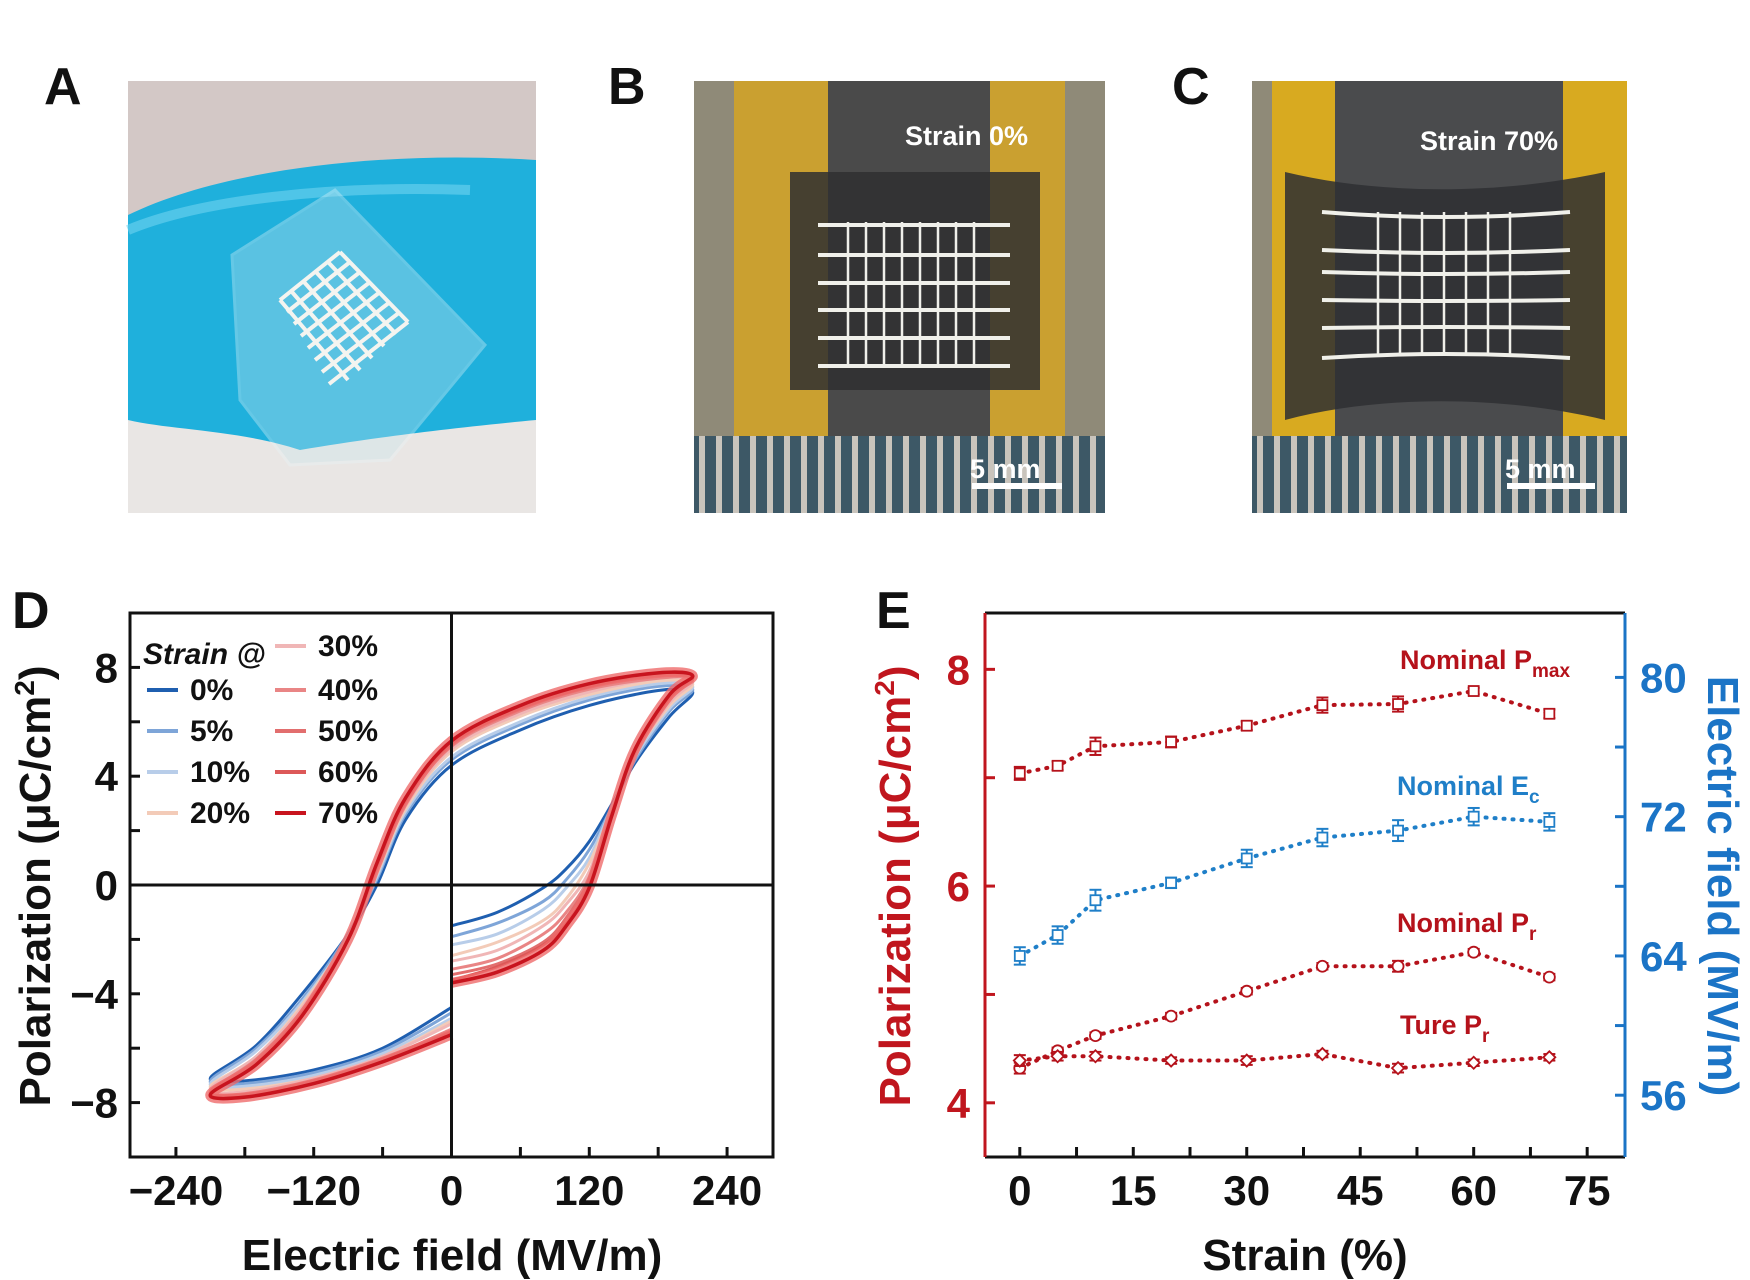 This screenshot has height=1280, width=1750. Describe the element at coordinates (348, 646) in the screenshot. I see `legend-label: 30%` at that location.